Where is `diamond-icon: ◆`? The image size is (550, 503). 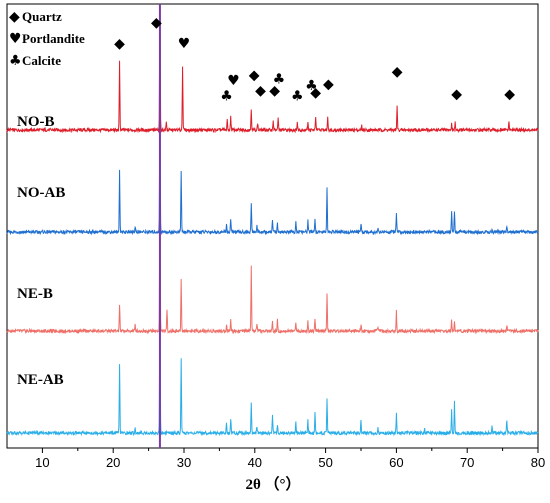
diamond-icon: ◆ is located at coordinates (14, 17).